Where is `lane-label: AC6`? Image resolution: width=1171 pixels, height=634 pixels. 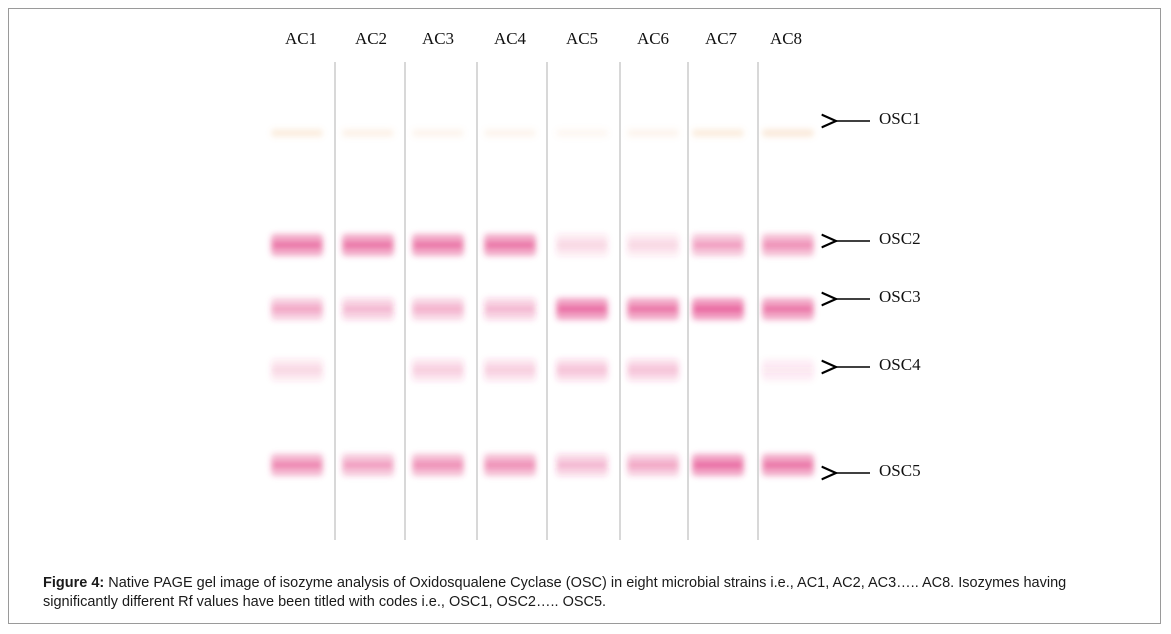 lane-label: AC6 is located at coordinates (653, 38).